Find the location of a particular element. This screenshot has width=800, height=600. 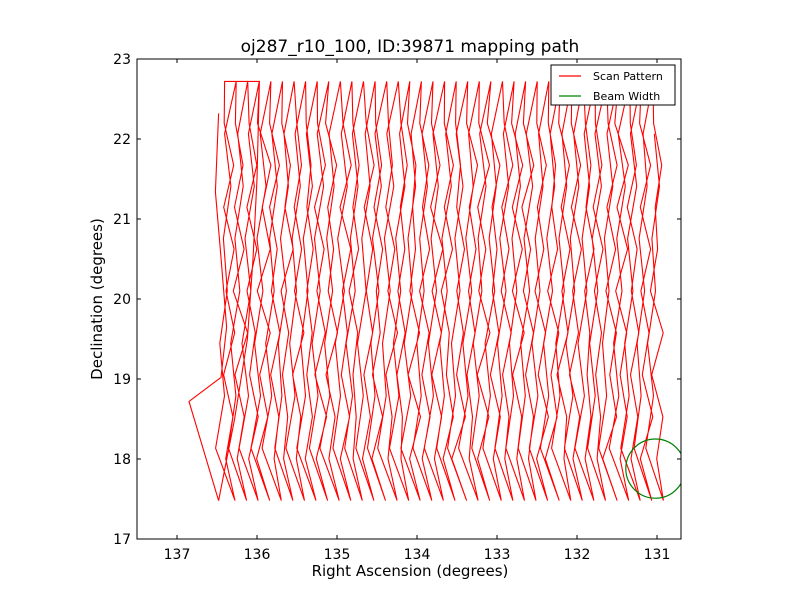

x-axis-label: Right Ascension (degrees) is located at coordinates (410, 571).